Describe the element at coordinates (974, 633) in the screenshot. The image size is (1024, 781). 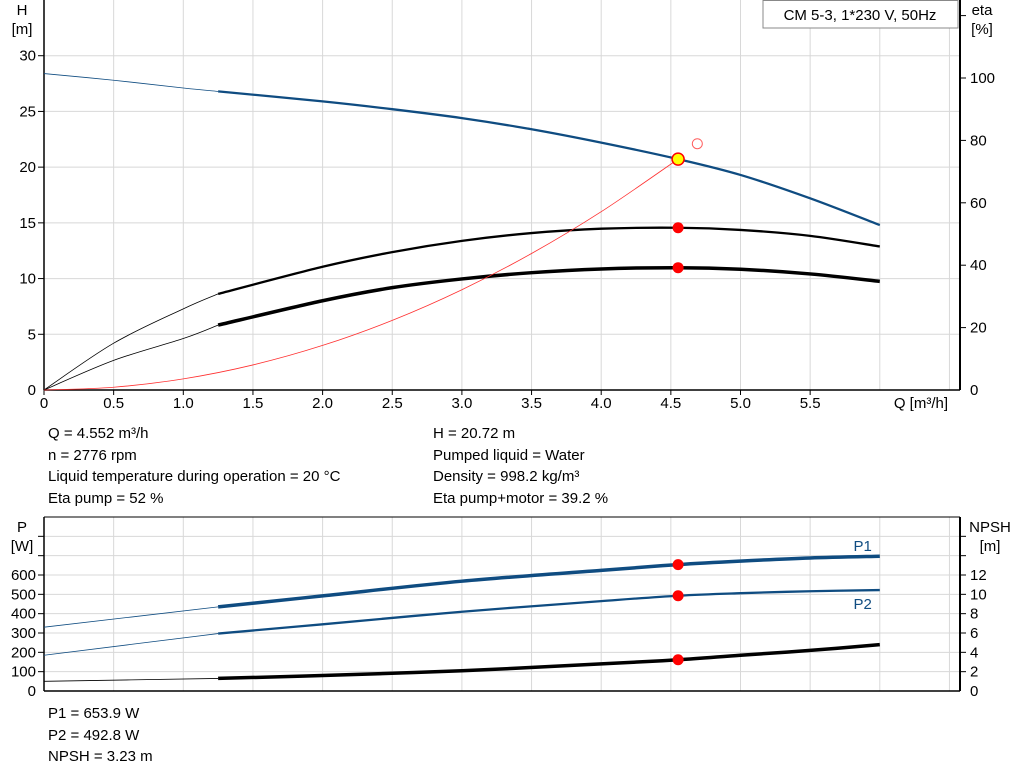
I see `chart1-y2-tick-label: 6` at that location.